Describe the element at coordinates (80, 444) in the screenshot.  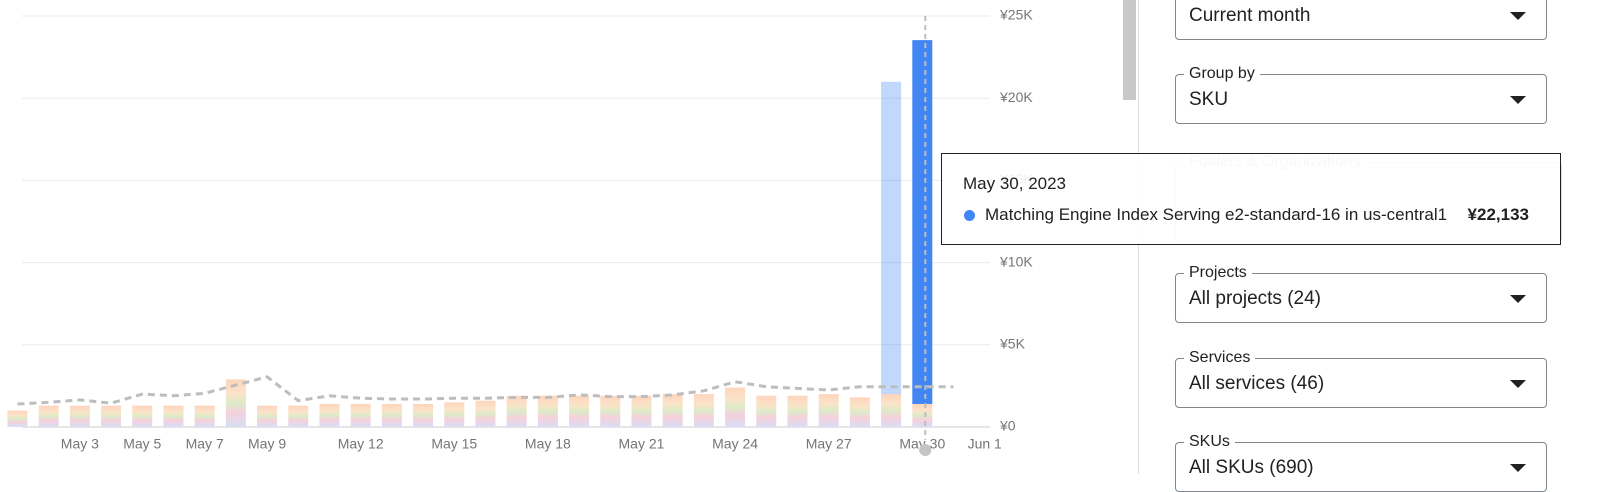
I see `x-tick-label: May 3` at that location.